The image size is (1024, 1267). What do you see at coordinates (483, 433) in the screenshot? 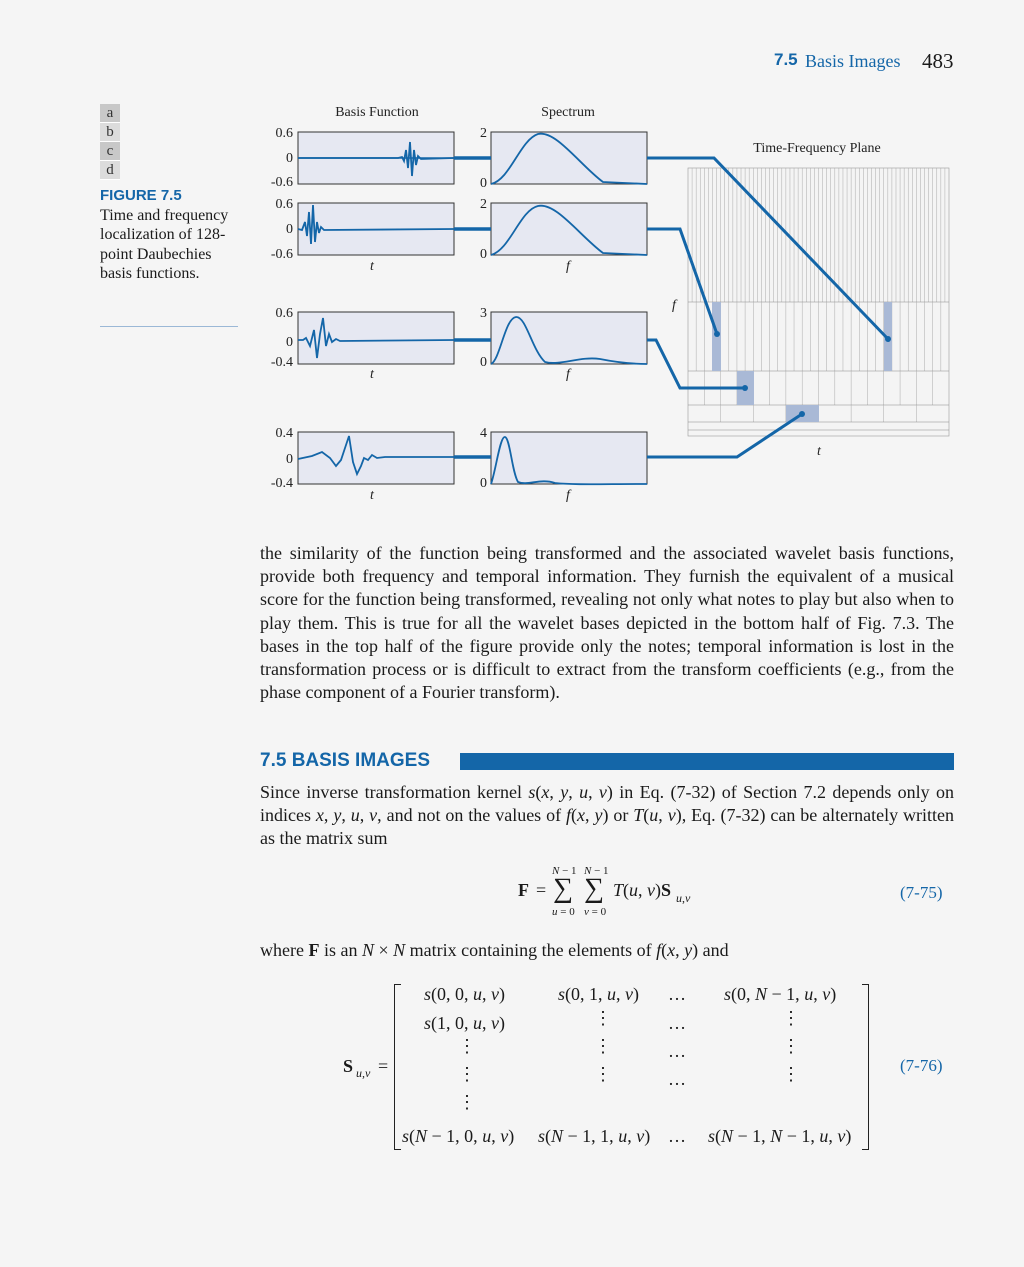
I see `spec-d-ytick-top: 4` at bounding box center [483, 433].